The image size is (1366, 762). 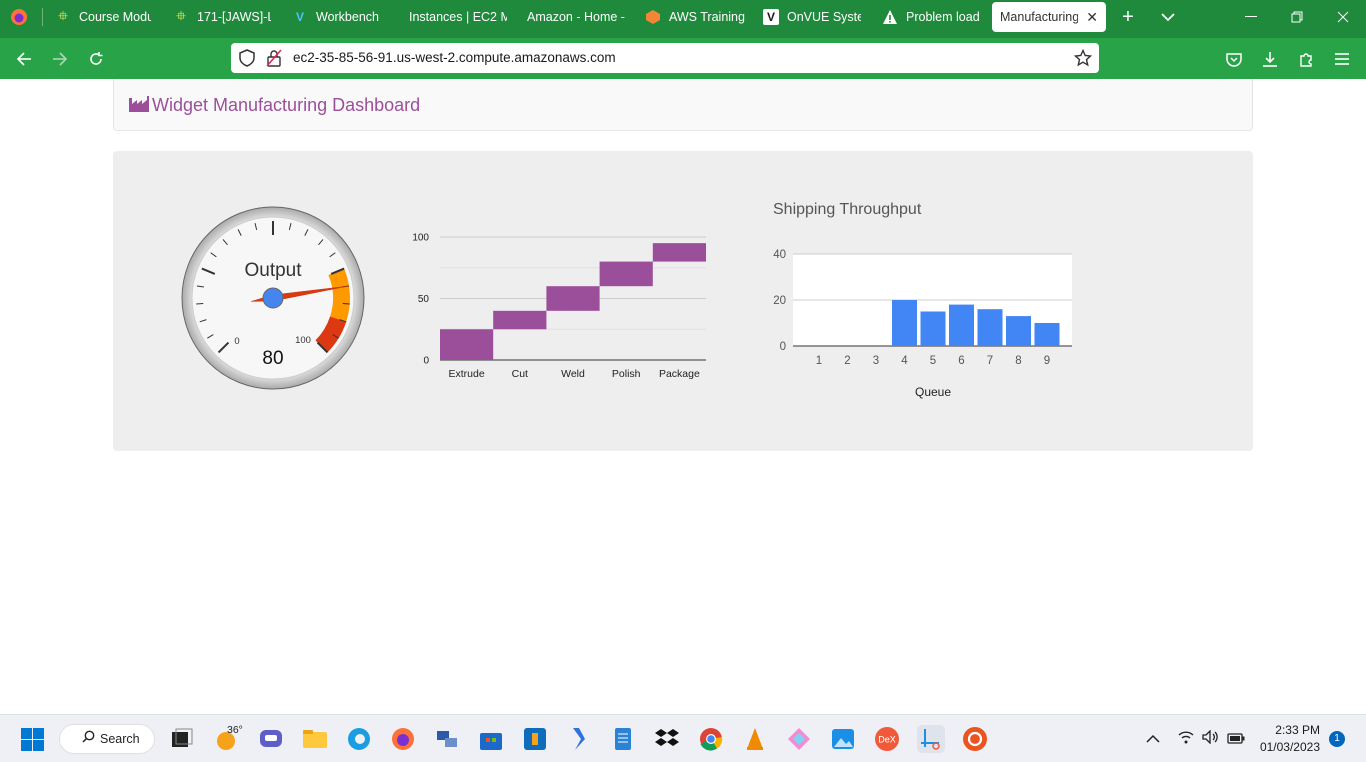 What do you see at coordinates (799, 739) in the screenshot?
I see `colorful-app-icon` at bounding box center [799, 739].